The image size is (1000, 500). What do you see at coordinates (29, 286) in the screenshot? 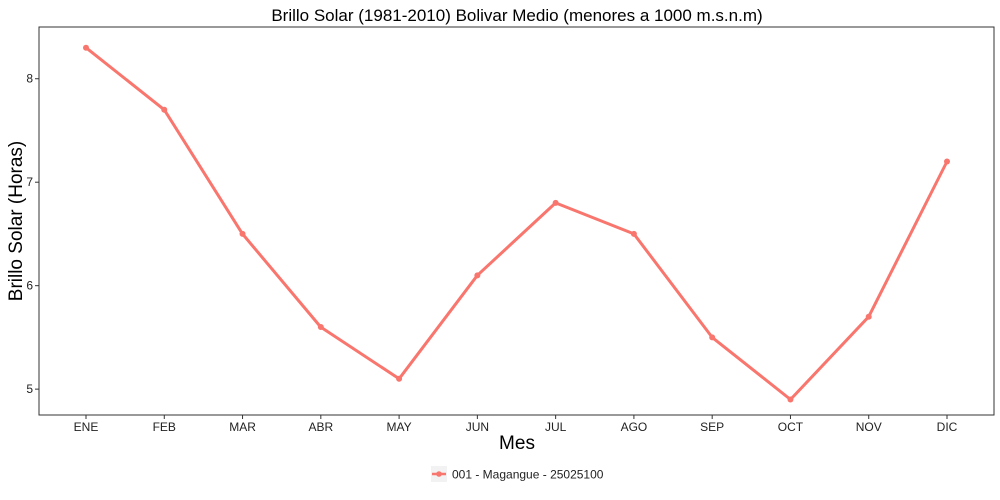
I see `y-tick-label: 6` at bounding box center [29, 286].